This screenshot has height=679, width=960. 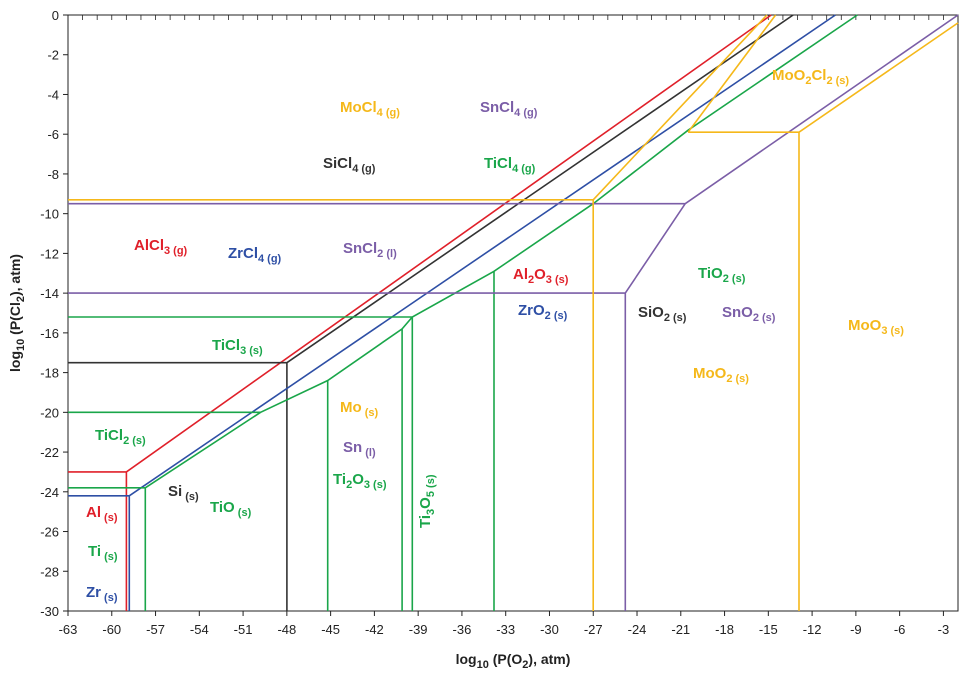 I want to click on region-label: Mo (s), so click(x=359, y=409).